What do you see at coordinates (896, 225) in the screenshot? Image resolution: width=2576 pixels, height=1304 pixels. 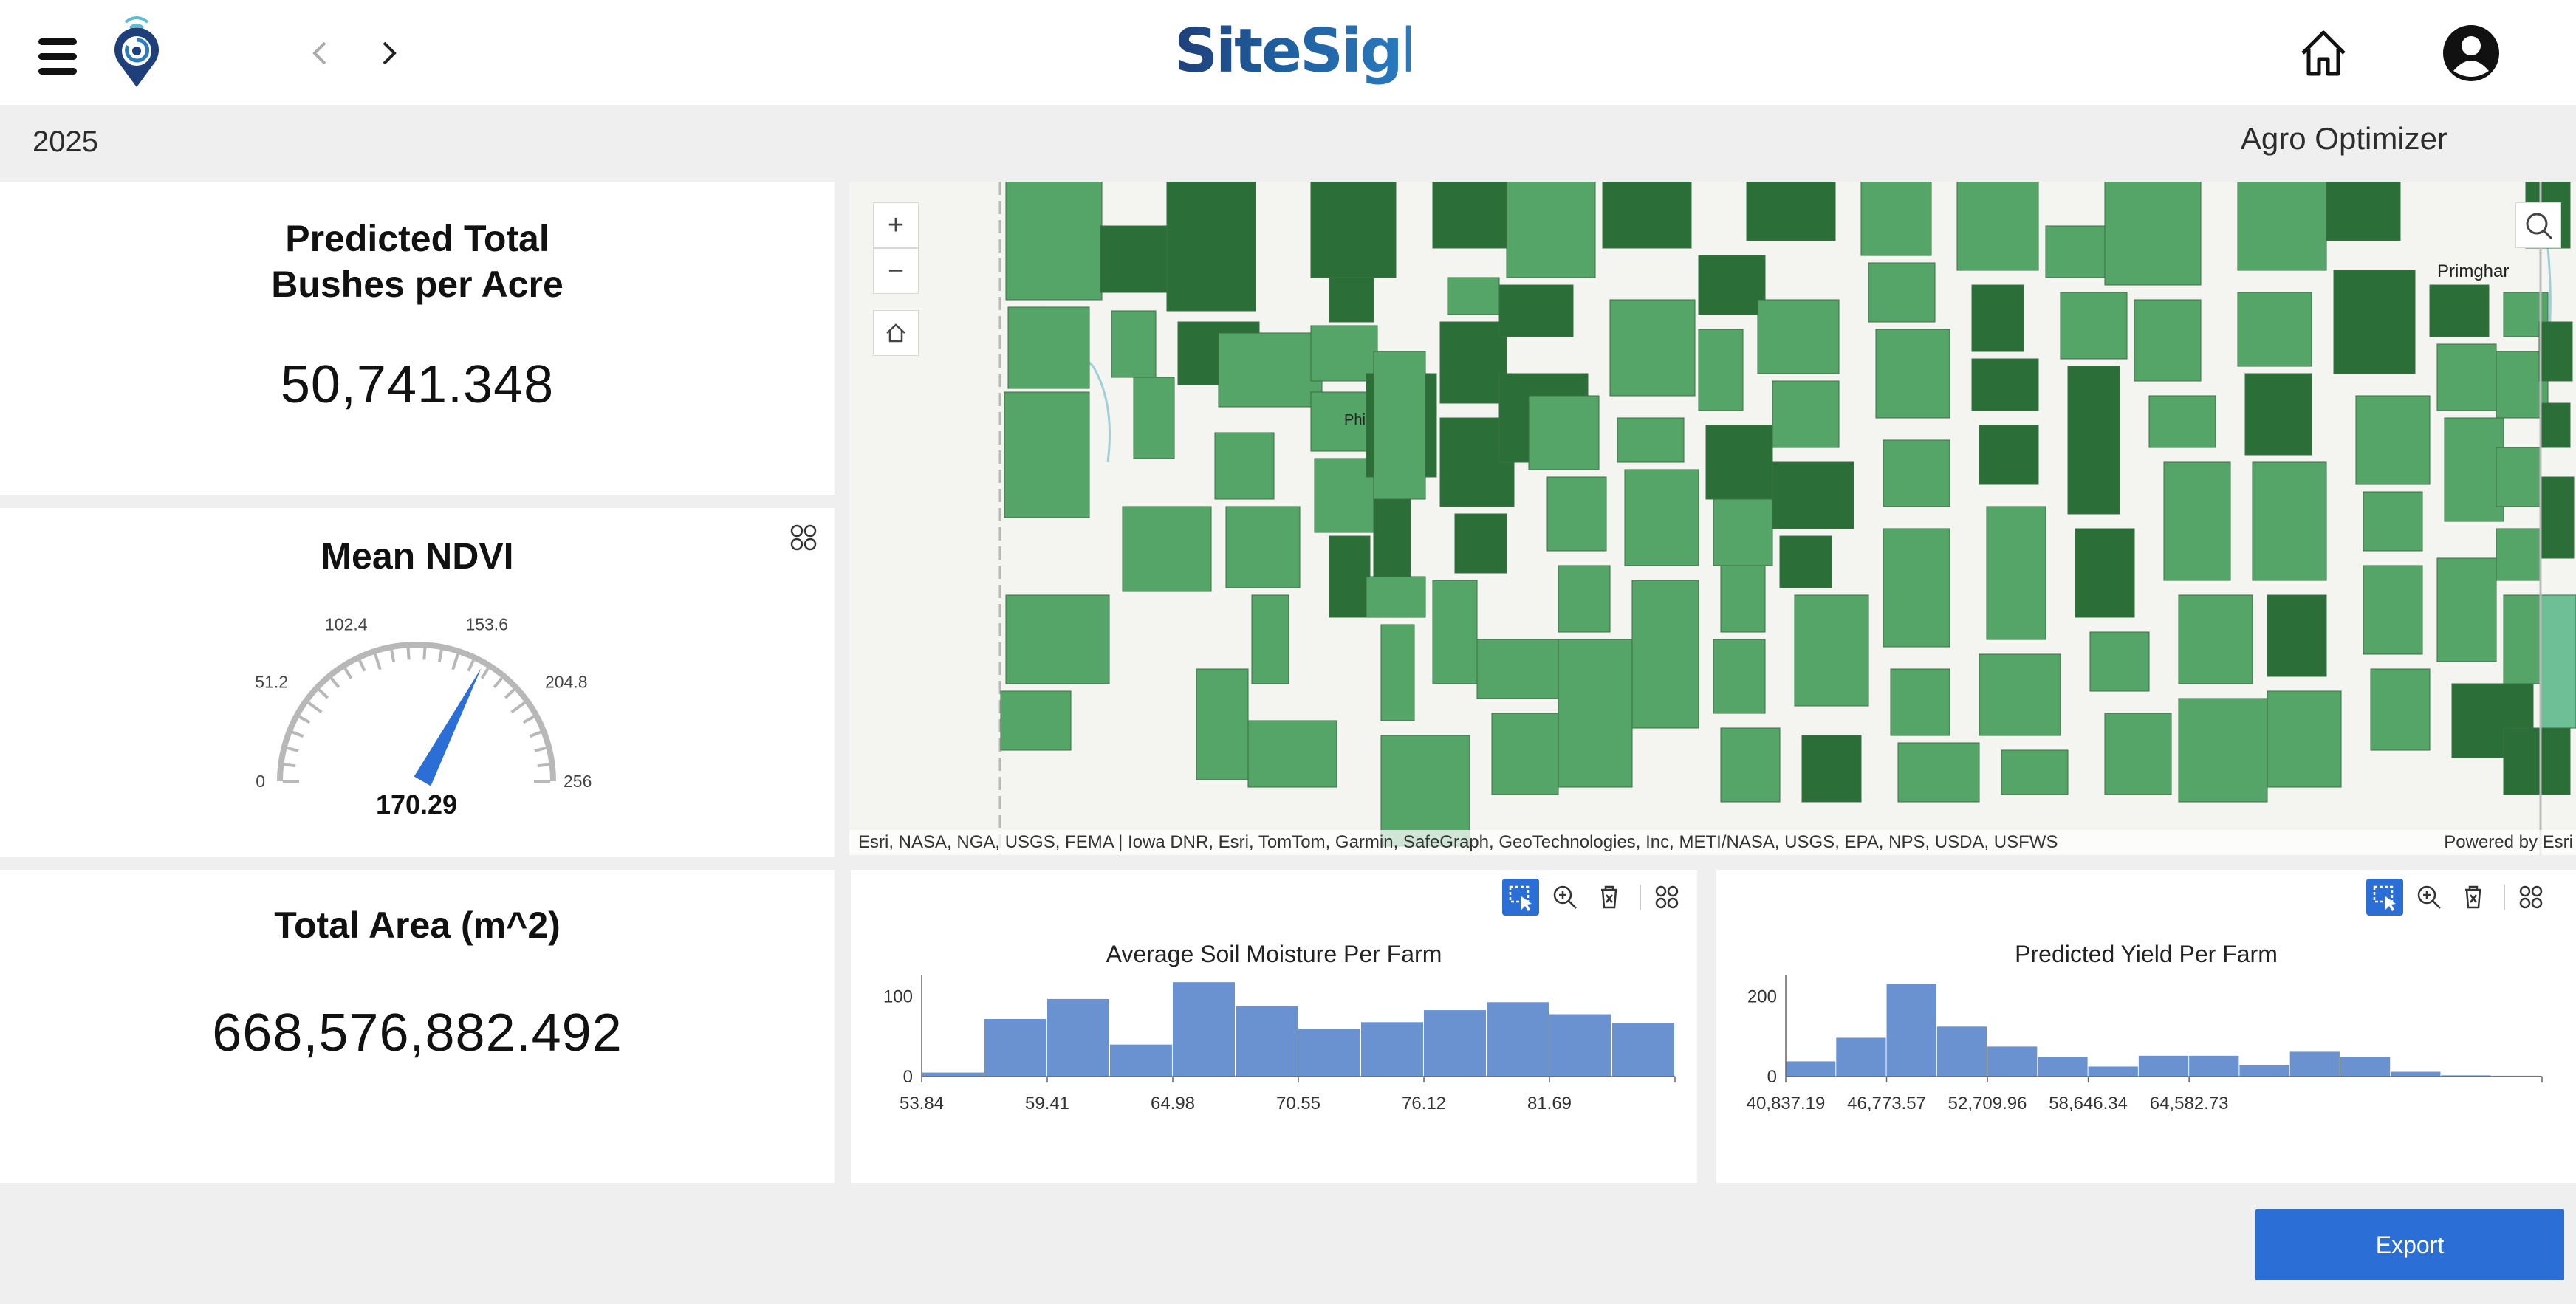 I see `zoom-in-button: +` at bounding box center [896, 225].